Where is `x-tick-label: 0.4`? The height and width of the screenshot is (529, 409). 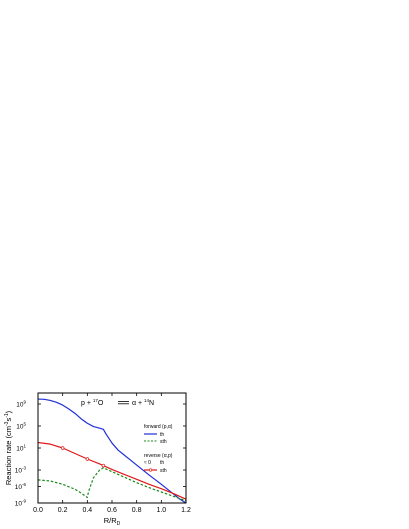
x-tick-label: 0.4 is located at coordinates (87, 510).